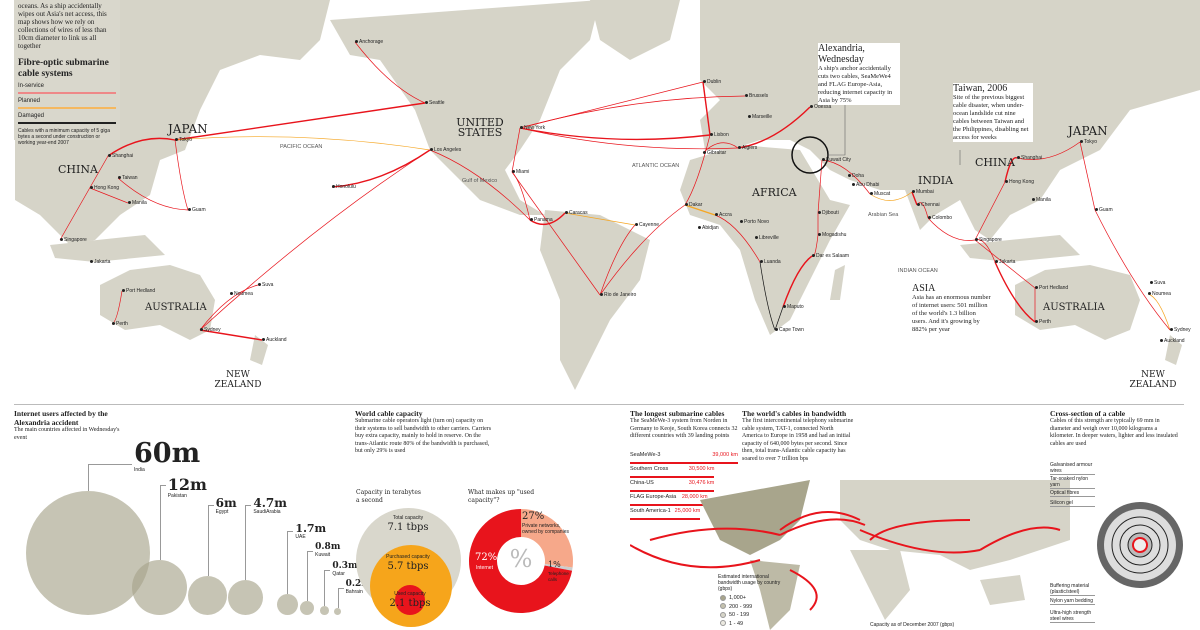  I want to click on indonesia, so click(1020, 248).